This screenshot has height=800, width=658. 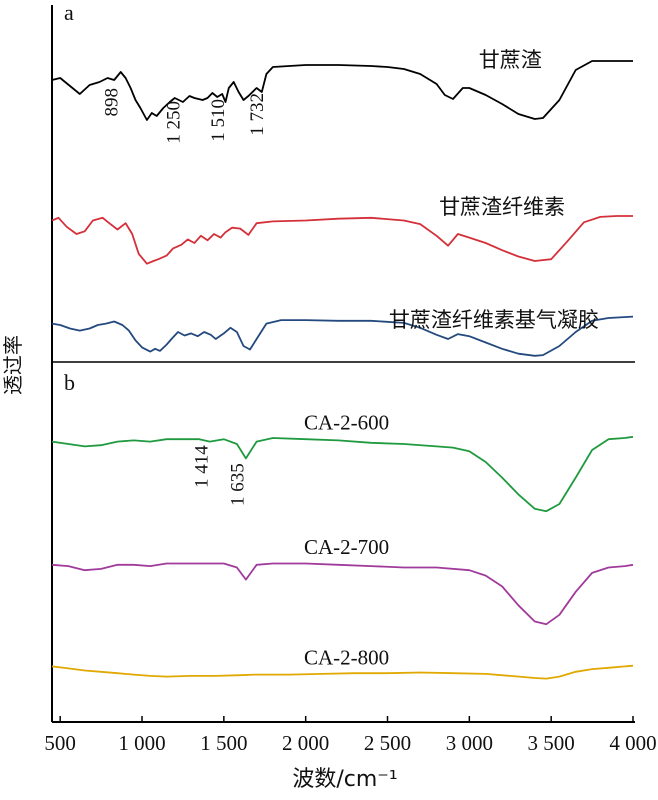 I want to click on series-label: 甘蔗渣, so click(x=510, y=60).